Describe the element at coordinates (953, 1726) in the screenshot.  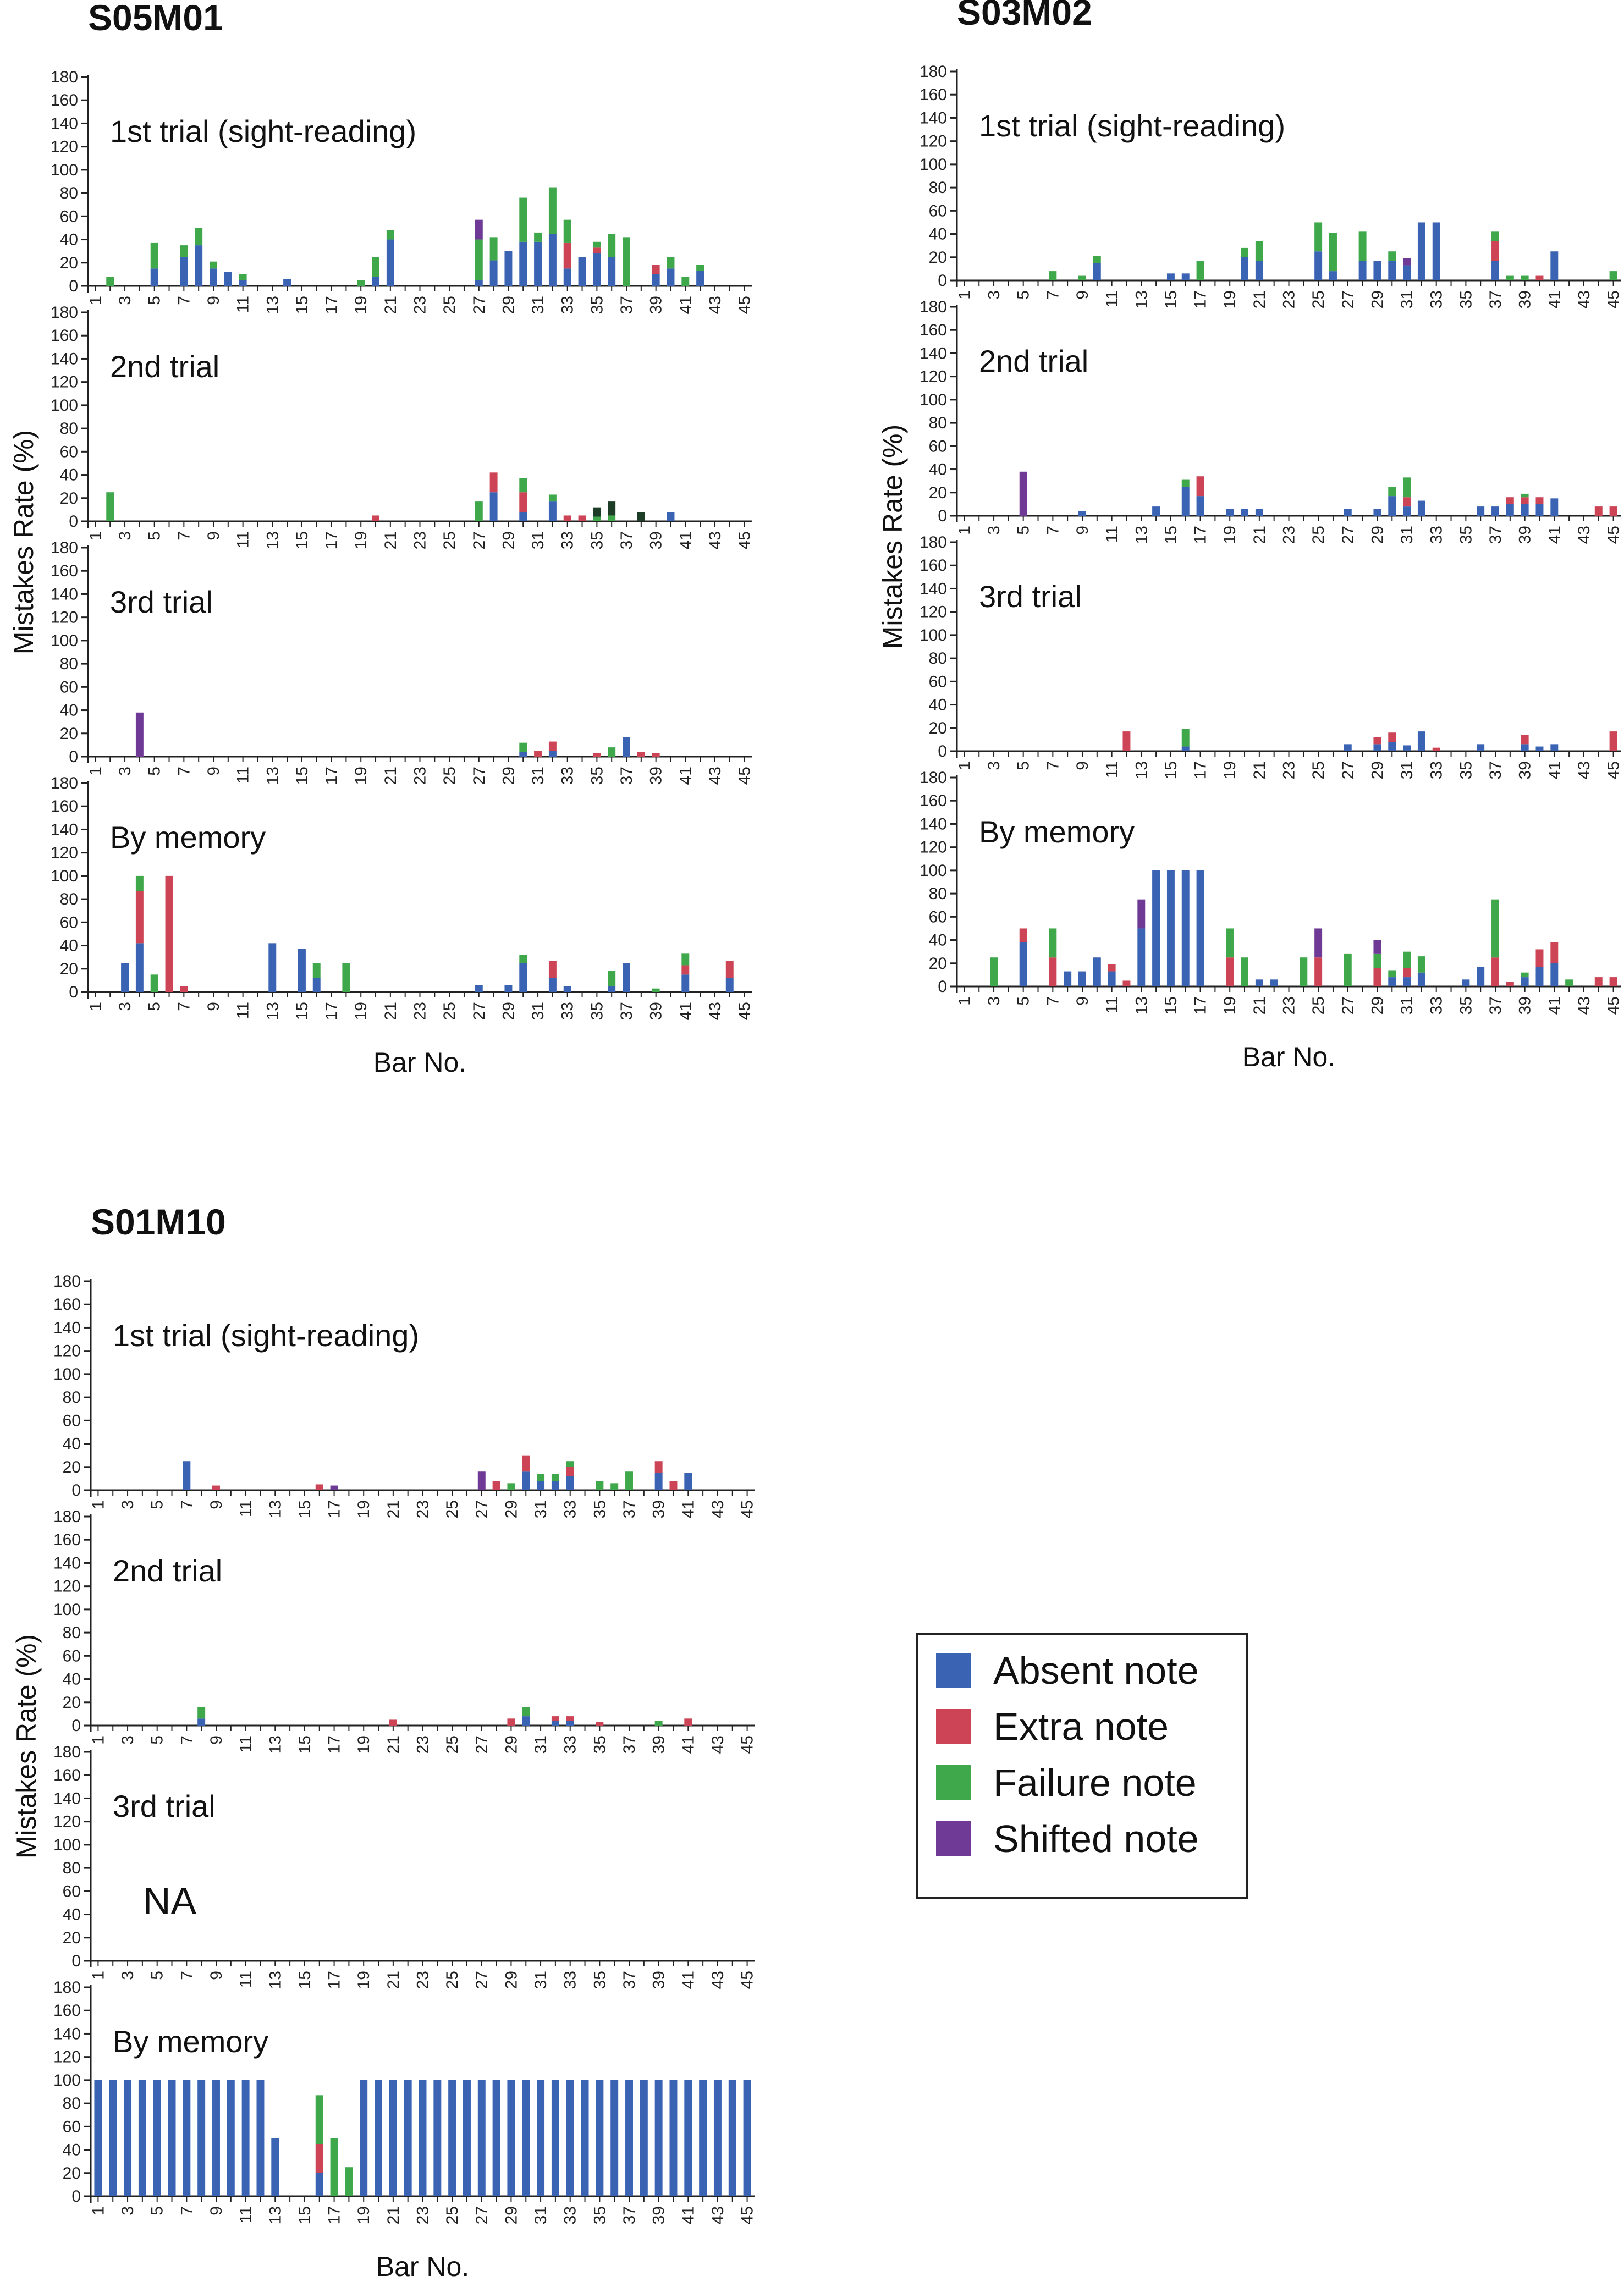
I see `legend-swatch-extra` at that location.